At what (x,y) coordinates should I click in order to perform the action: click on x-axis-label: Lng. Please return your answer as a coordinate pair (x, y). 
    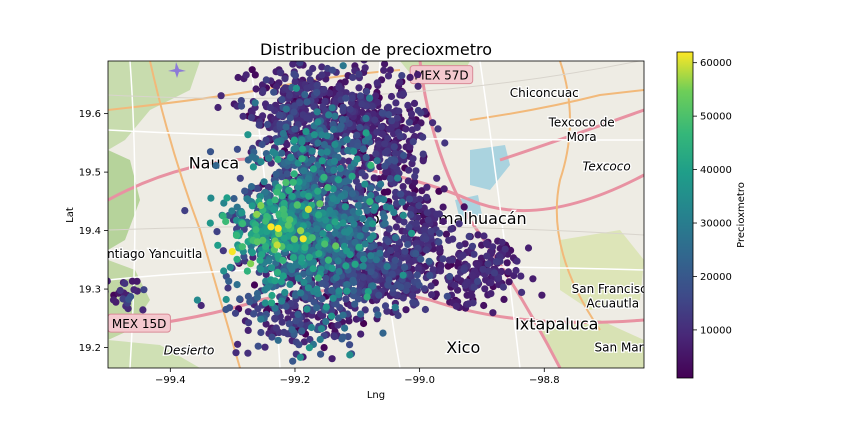
    Looking at the image, I should click on (376, 395).